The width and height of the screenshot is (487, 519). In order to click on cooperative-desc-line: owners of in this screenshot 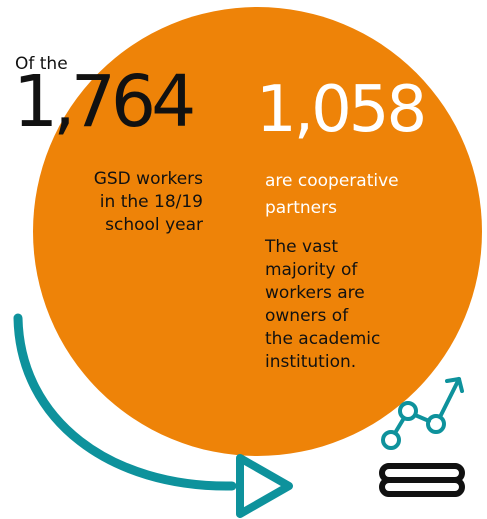, I will do `click(307, 316)`.